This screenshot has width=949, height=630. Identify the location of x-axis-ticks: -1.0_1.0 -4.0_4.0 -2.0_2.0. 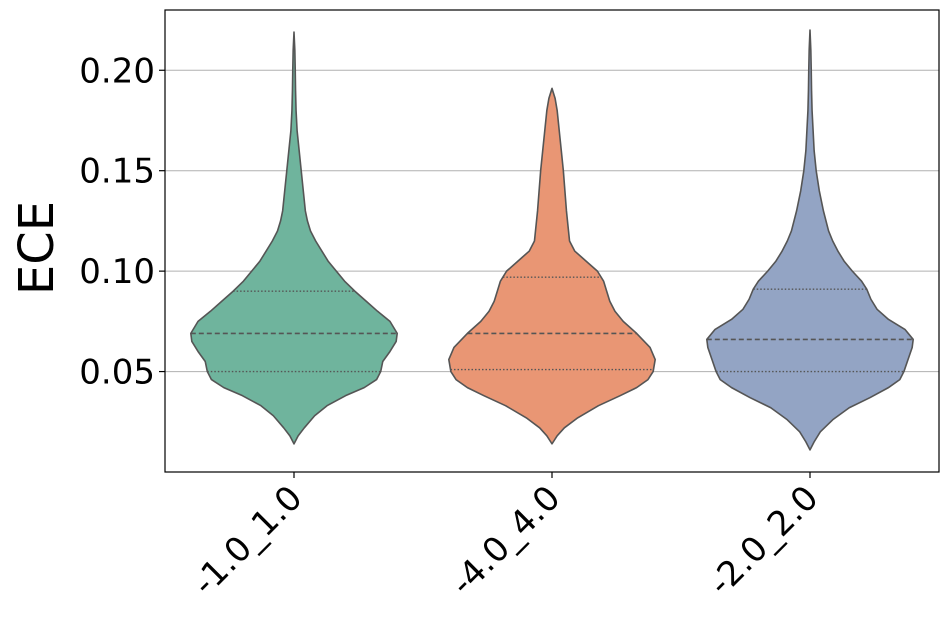
(505, 538).